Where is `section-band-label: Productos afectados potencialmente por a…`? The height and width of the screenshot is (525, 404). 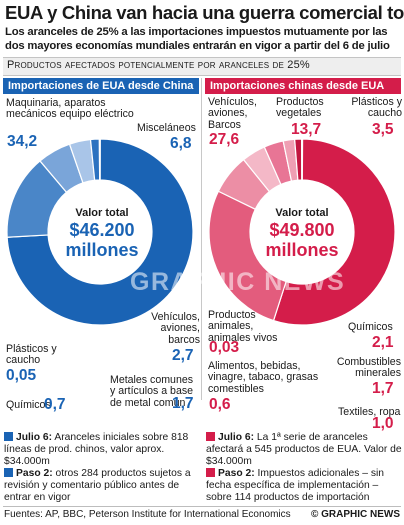 section-band-label: Productos afectados potencialmente por a… is located at coordinates (158, 65).